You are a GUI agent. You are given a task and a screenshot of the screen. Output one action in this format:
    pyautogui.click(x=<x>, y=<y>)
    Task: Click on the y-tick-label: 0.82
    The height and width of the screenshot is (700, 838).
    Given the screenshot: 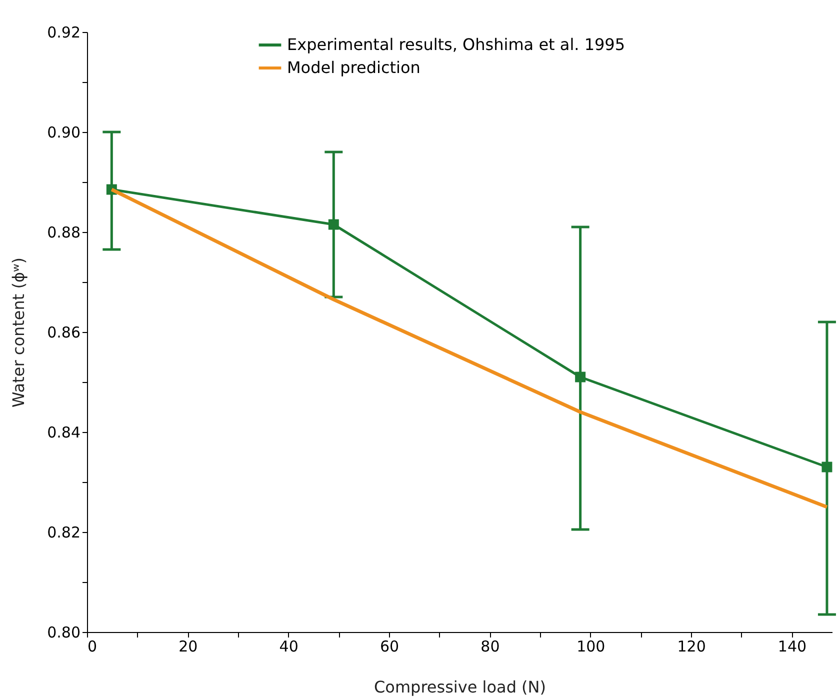 What is the action you would take?
    pyautogui.click(x=63, y=533)
    